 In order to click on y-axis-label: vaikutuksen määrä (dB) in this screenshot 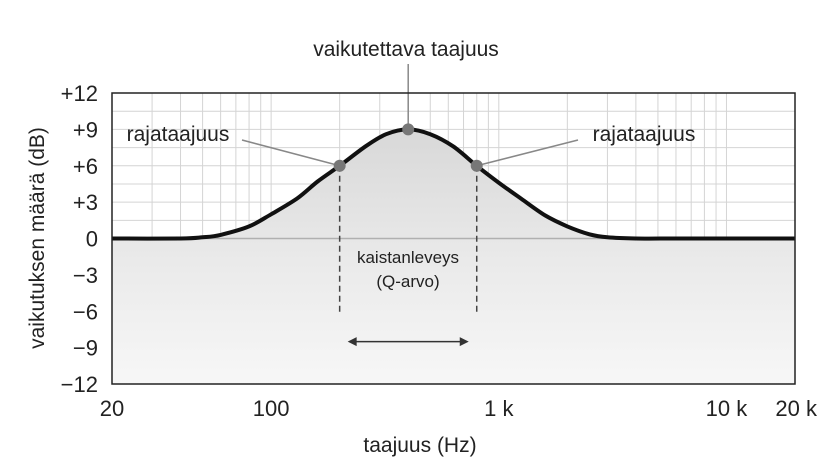, I will do `click(37, 238)`.